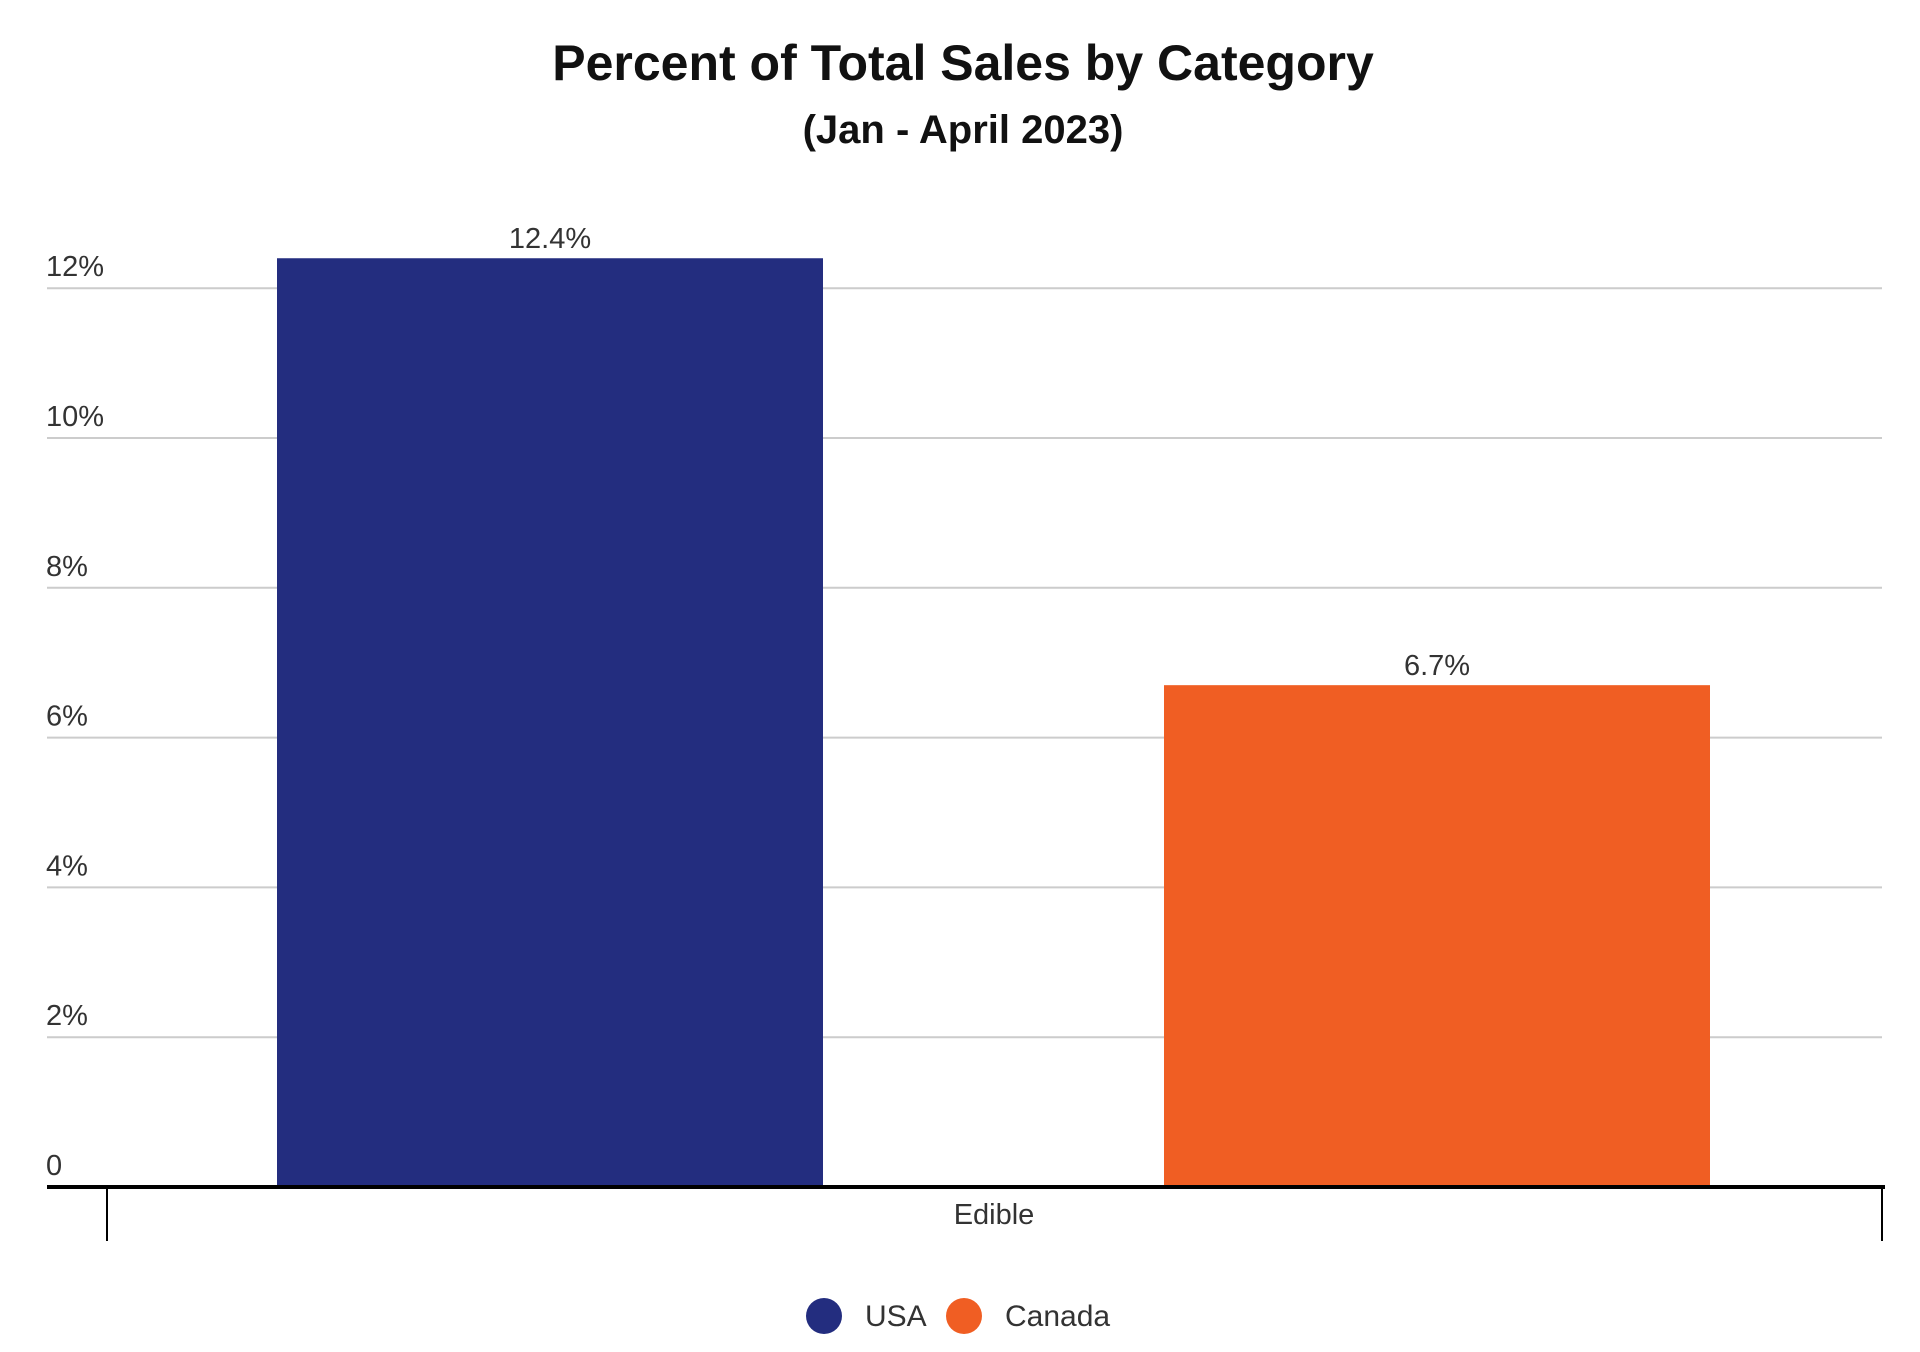 This screenshot has width=1920, height=1352. Describe the element at coordinates (67, 717) in the screenshot. I see `y-axis-tick-label: 6%` at that location.